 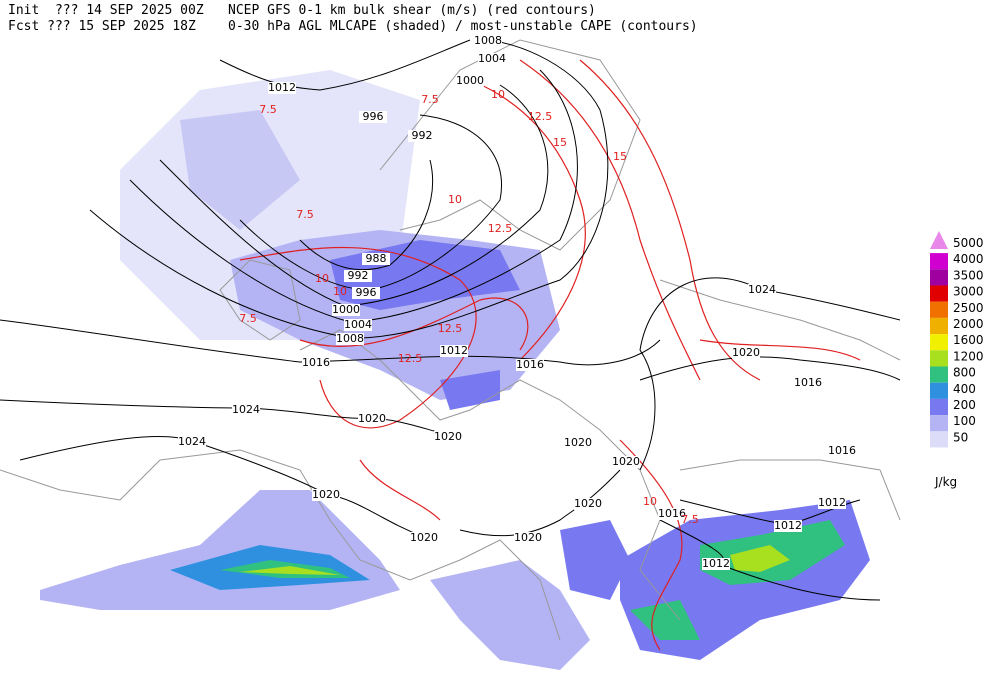 I want to click on isobar-label: 1000, so click(x=346, y=309).